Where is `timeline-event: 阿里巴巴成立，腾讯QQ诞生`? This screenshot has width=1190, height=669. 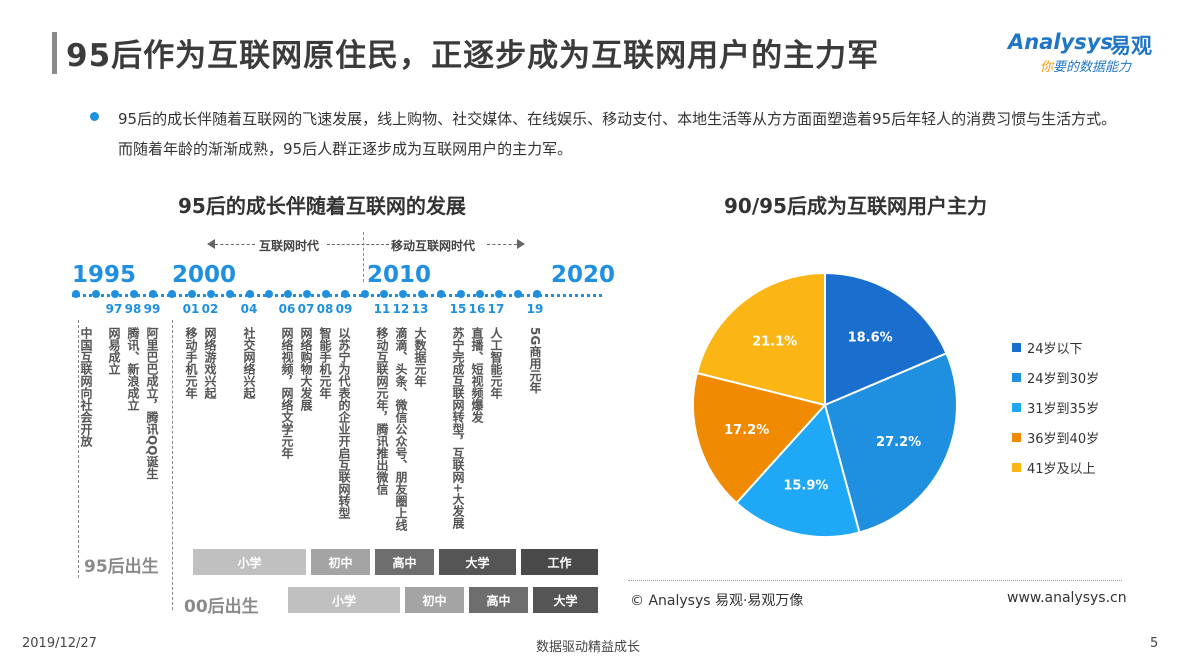
timeline-event: 阿里巴巴成立，腾讯QQ诞生 is located at coordinates (152, 403).